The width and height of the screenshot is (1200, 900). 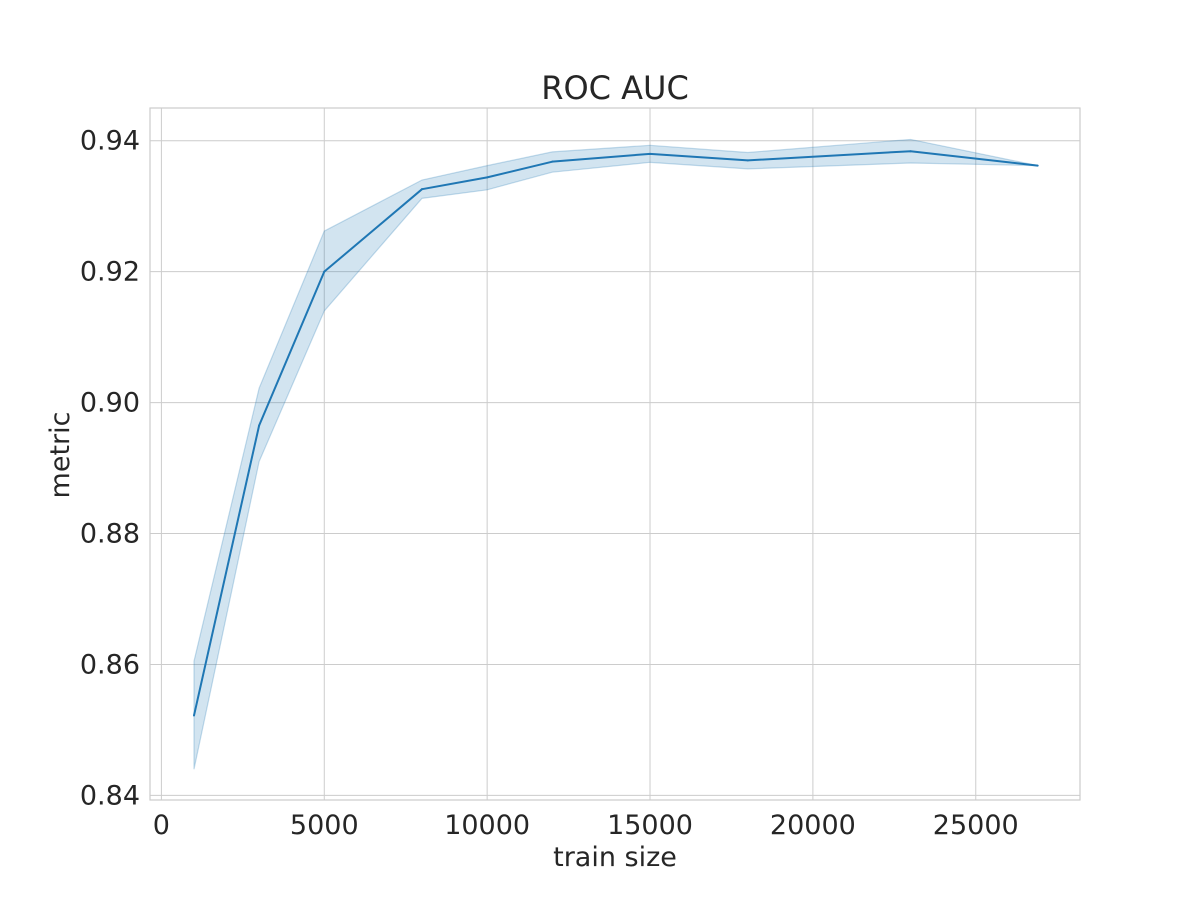 What do you see at coordinates (110, 534) in the screenshot?
I see `y-tick-label: 0.88` at bounding box center [110, 534].